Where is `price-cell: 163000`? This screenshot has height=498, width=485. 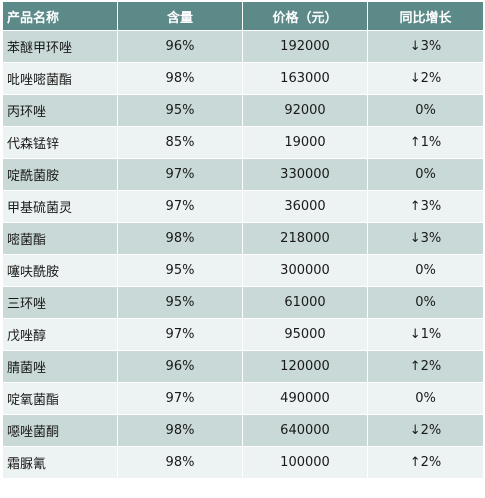 price-cell: 163000 is located at coordinates (305, 78).